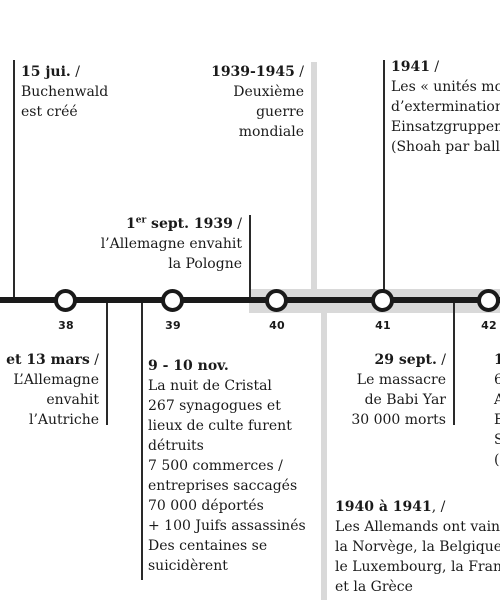 The width and height of the screenshot is (500, 600). What do you see at coordinates (214, 406) in the screenshot?
I see `event-cristal-line: 267 synagogues et` at bounding box center [214, 406].